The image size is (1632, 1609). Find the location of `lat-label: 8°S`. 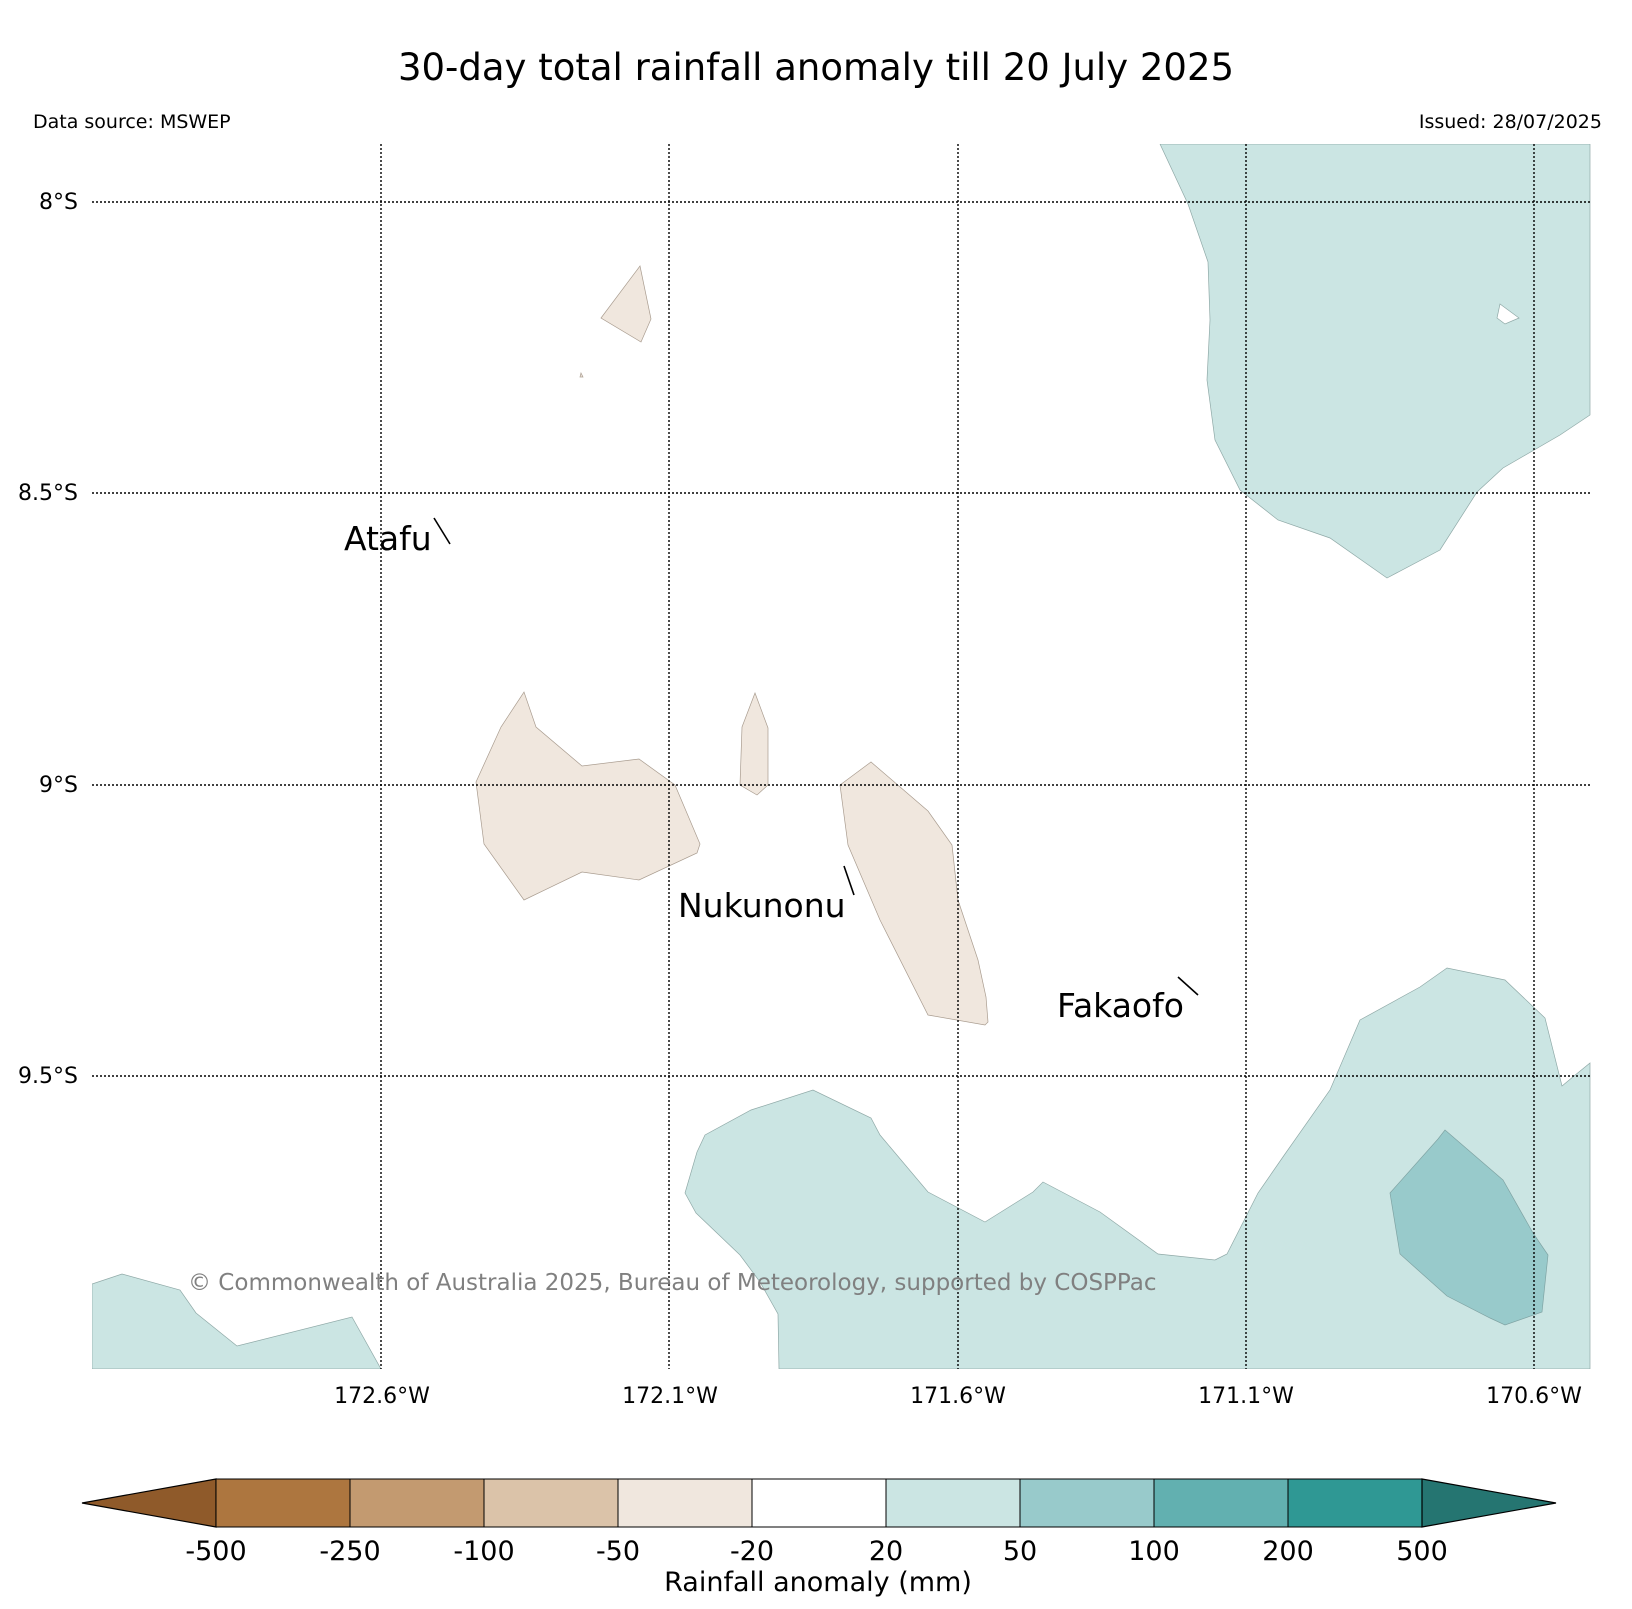

lat-label: 8°S is located at coordinates (58, 202).